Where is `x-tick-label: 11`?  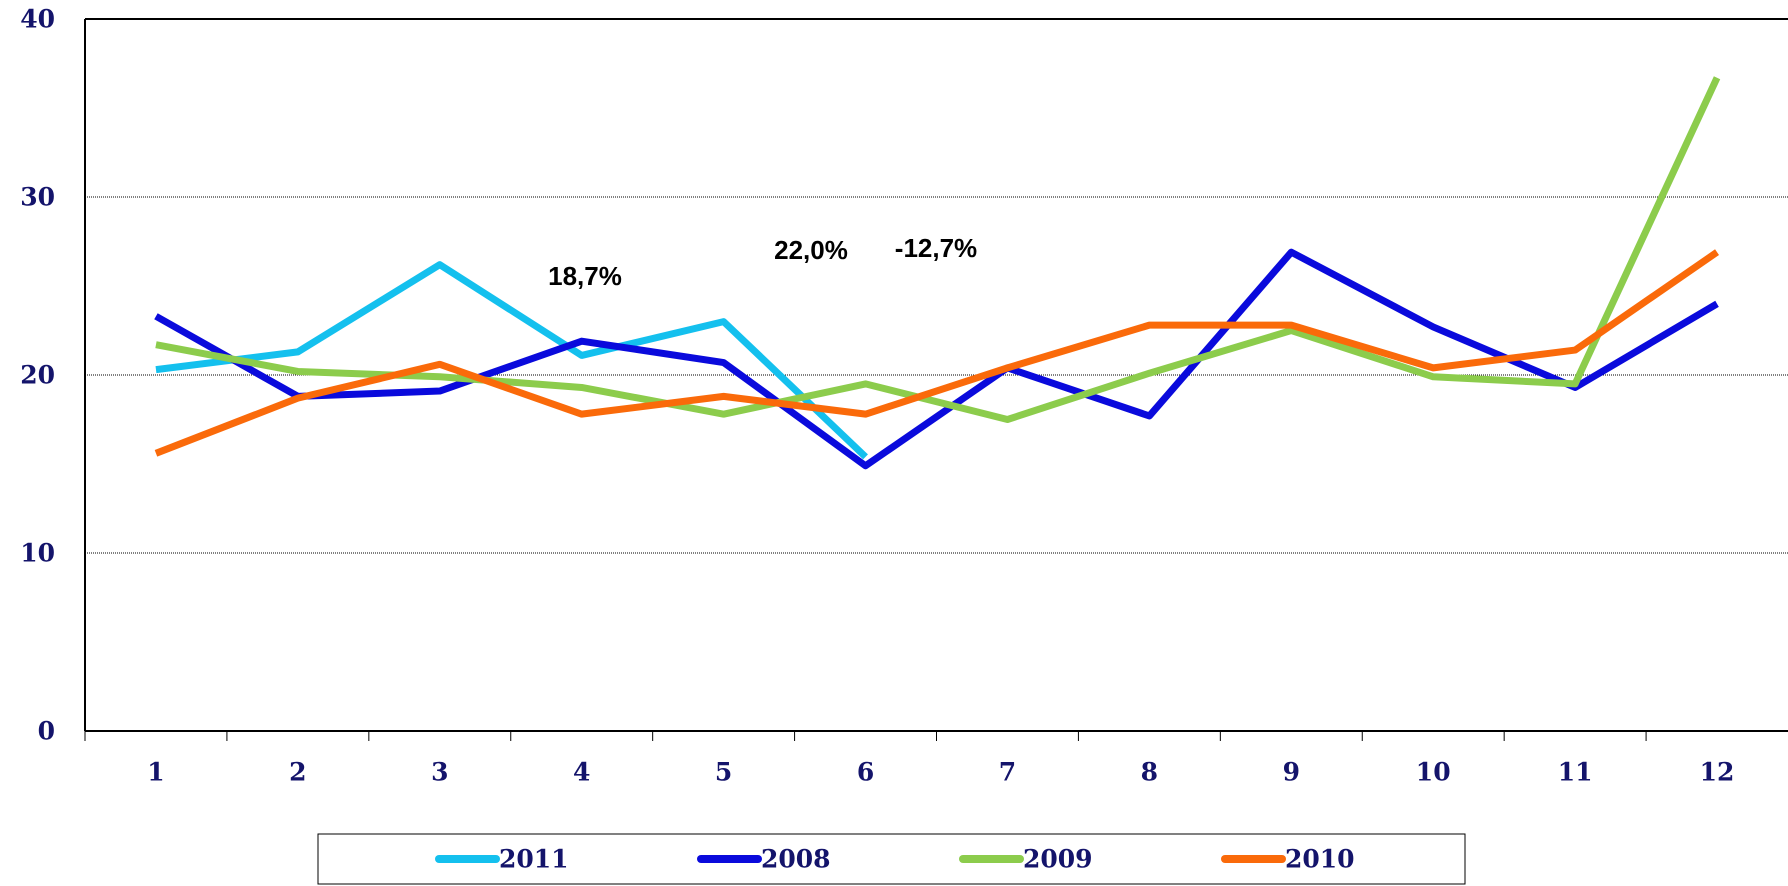
x-tick-label: 11 is located at coordinates (1575, 772).